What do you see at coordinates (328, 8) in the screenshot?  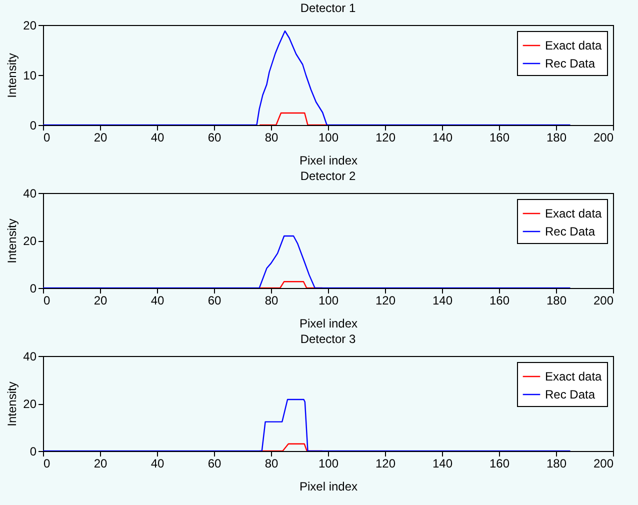 I see `chart-title: Detector 1` at bounding box center [328, 8].